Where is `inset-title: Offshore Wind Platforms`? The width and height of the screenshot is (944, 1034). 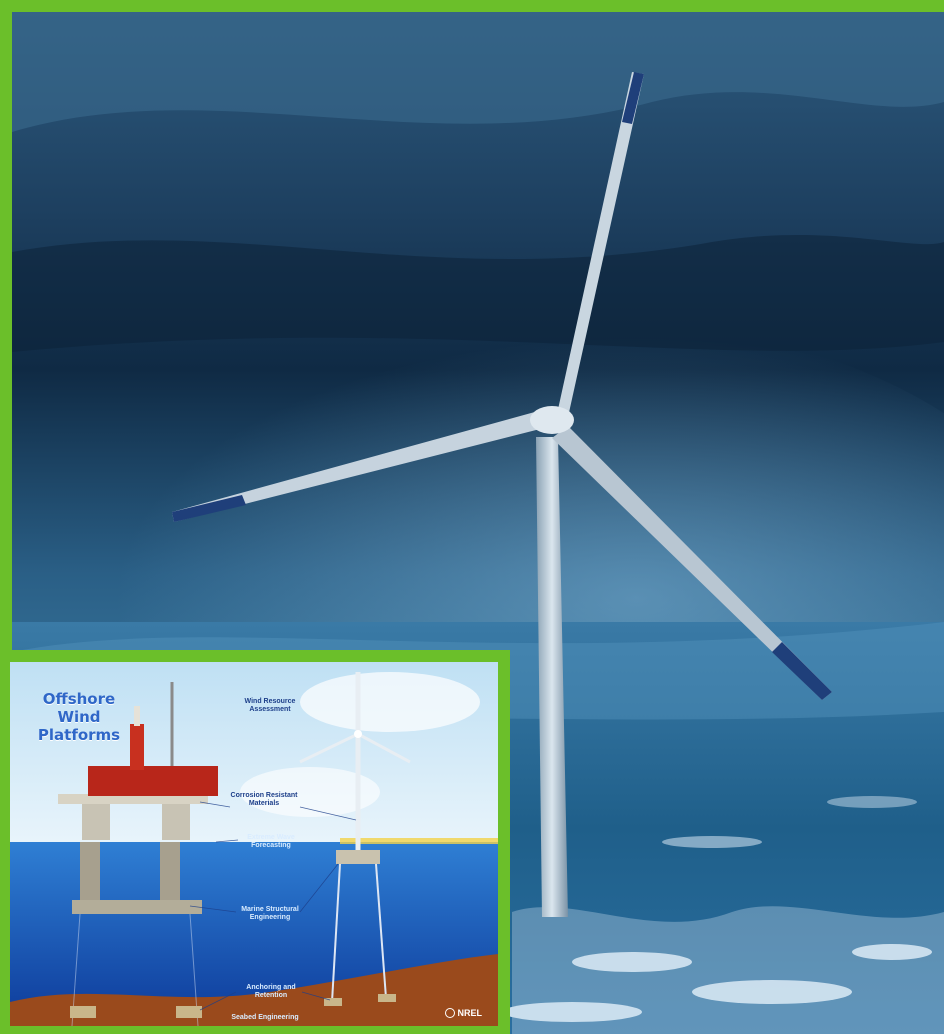
inset-title: Offshore Wind Platforms is located at coordinates (79, 717).